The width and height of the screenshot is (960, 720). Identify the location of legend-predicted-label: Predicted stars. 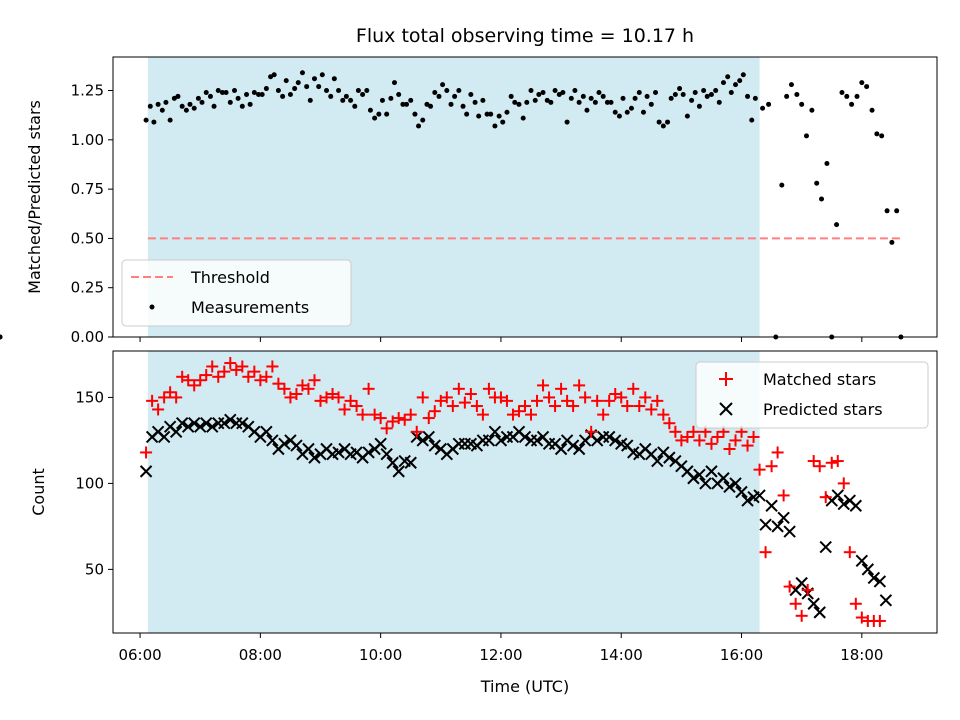
(823, 409).